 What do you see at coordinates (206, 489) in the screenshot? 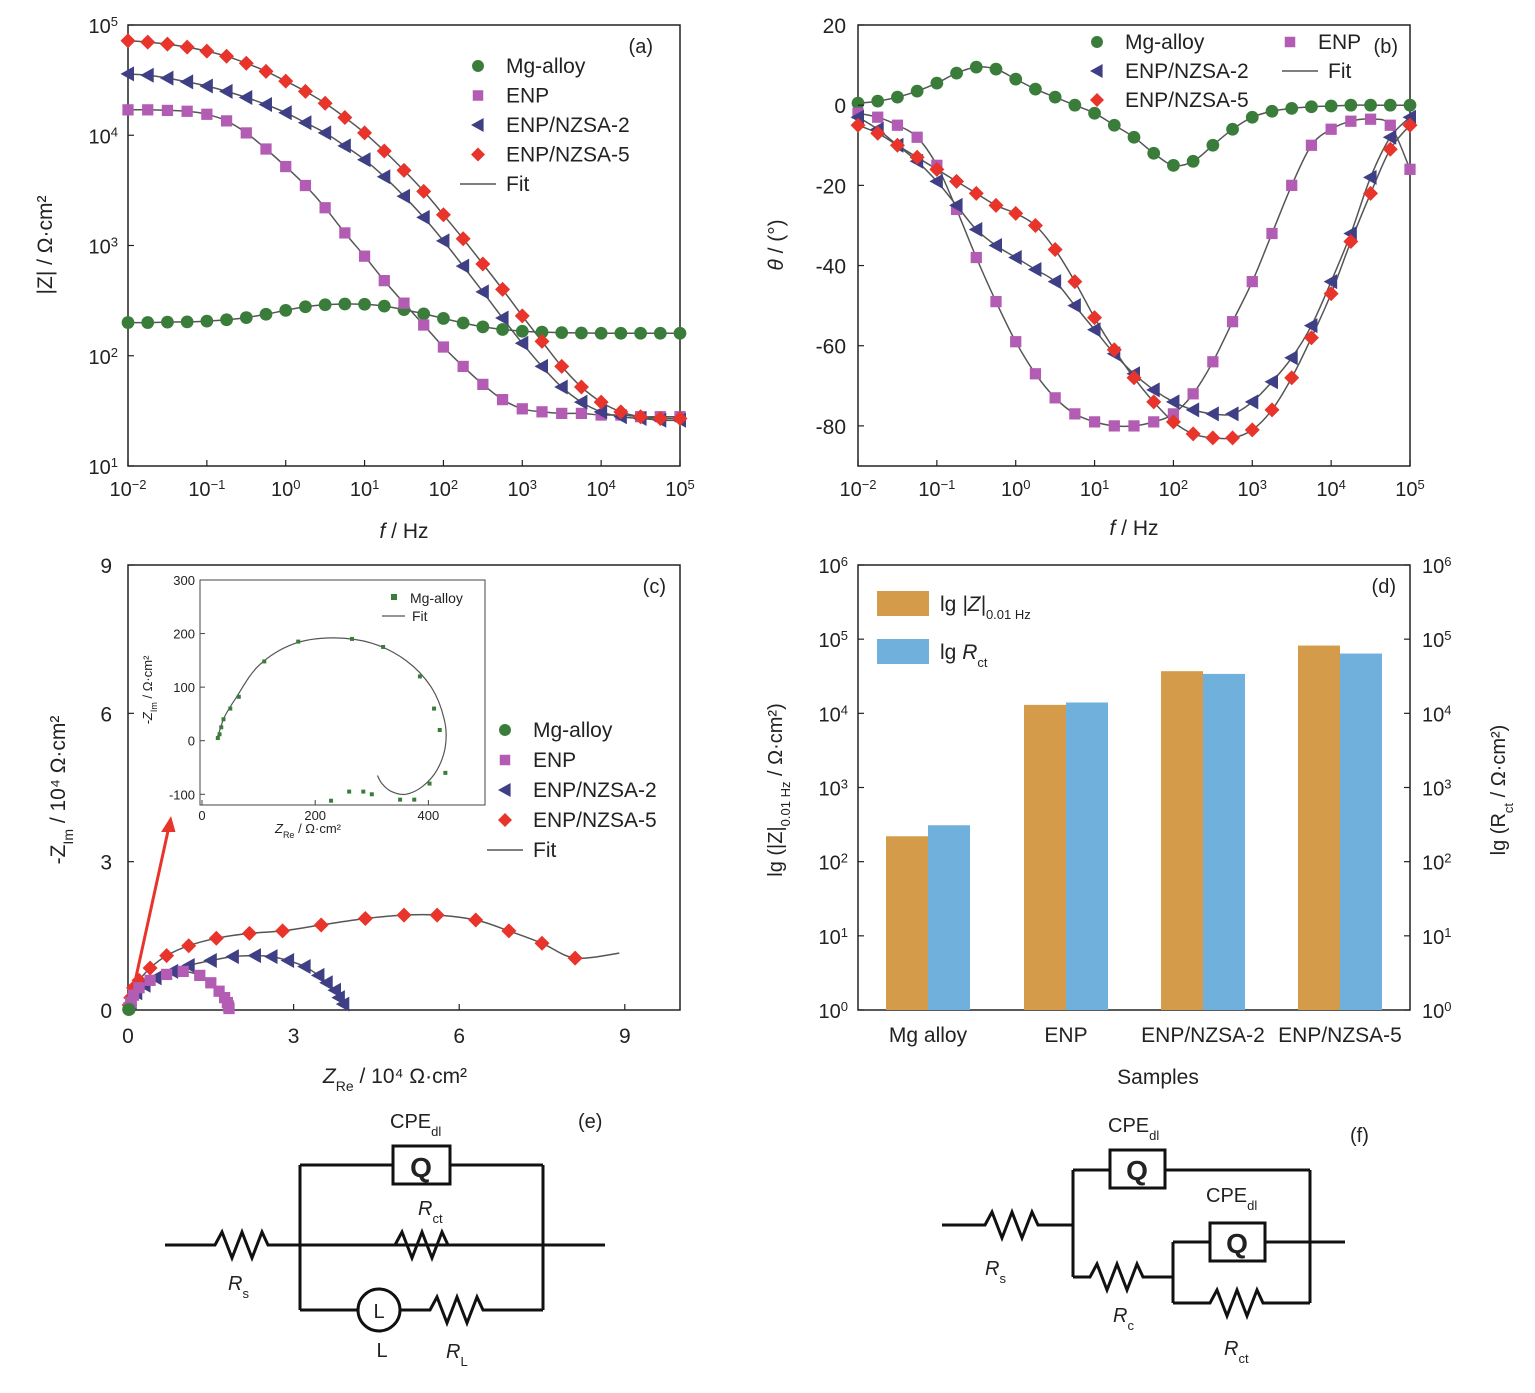
I see `x-tick-label: 10⁻¹` at bounding box center [206, 489].